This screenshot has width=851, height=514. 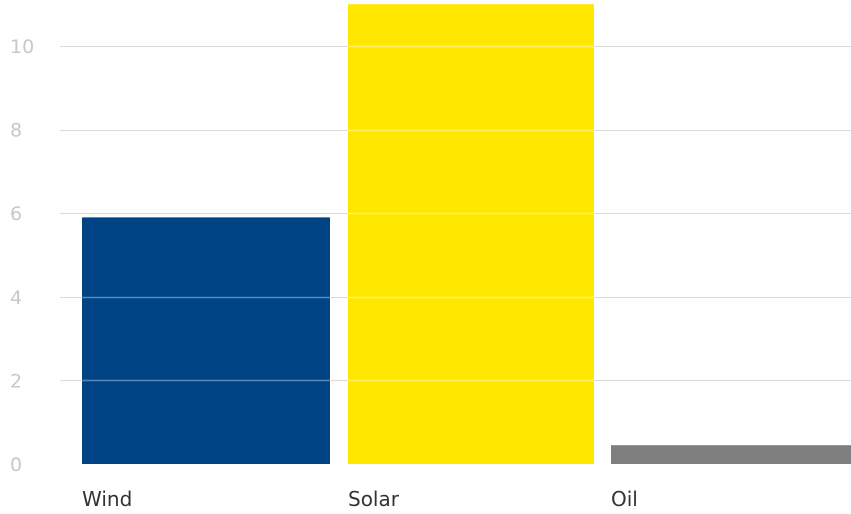 I want to click on bar-wind, so click(x=206, y=340).